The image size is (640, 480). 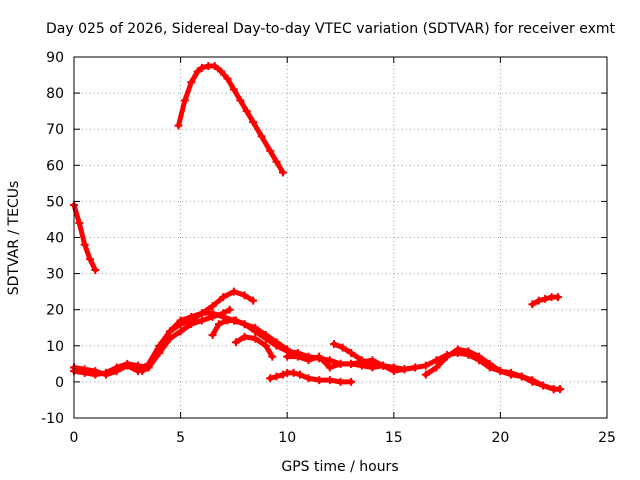 I want to click on y-tick-label: 90, so click(x=55, y=58).